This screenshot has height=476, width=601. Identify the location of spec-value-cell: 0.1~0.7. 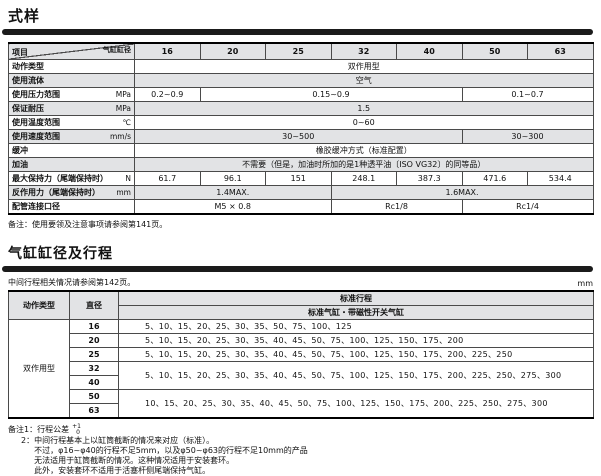
(527, 94).